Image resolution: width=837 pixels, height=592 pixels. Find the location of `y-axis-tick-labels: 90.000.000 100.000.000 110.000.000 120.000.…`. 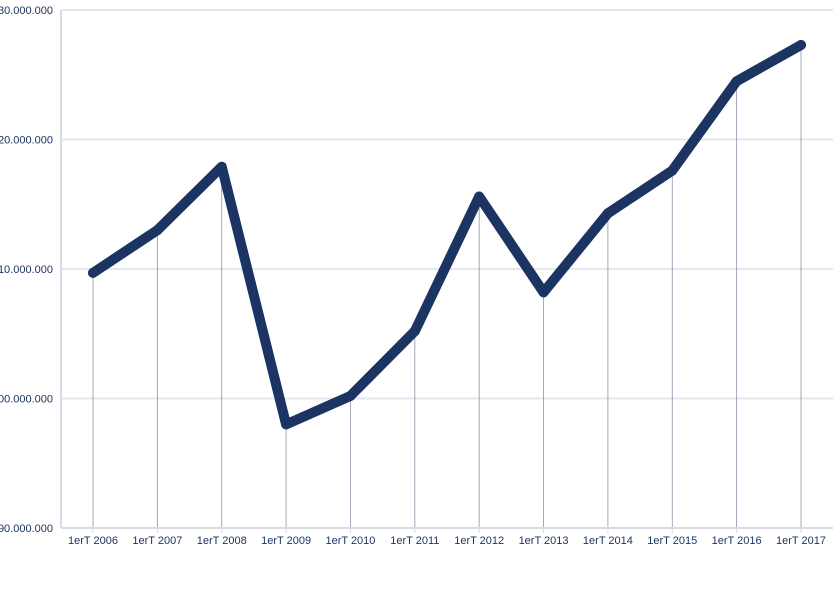

y-axis-tick-labels: 90.000.000 100.000.000 110.000.000 120.000.… is located at coordinates (26, 270).